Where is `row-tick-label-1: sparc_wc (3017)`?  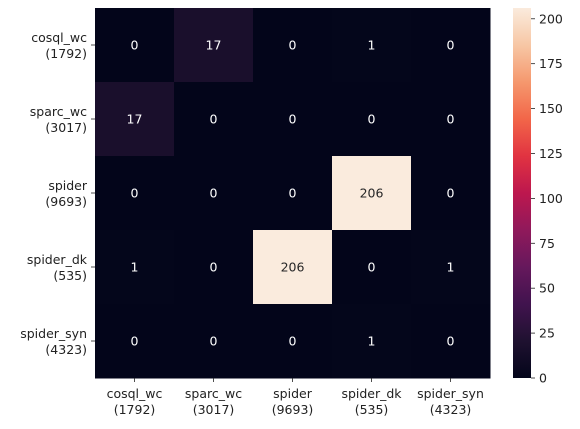
row-tick-label-1: sparc_wc (3017) is located at coordinates (58, 119).